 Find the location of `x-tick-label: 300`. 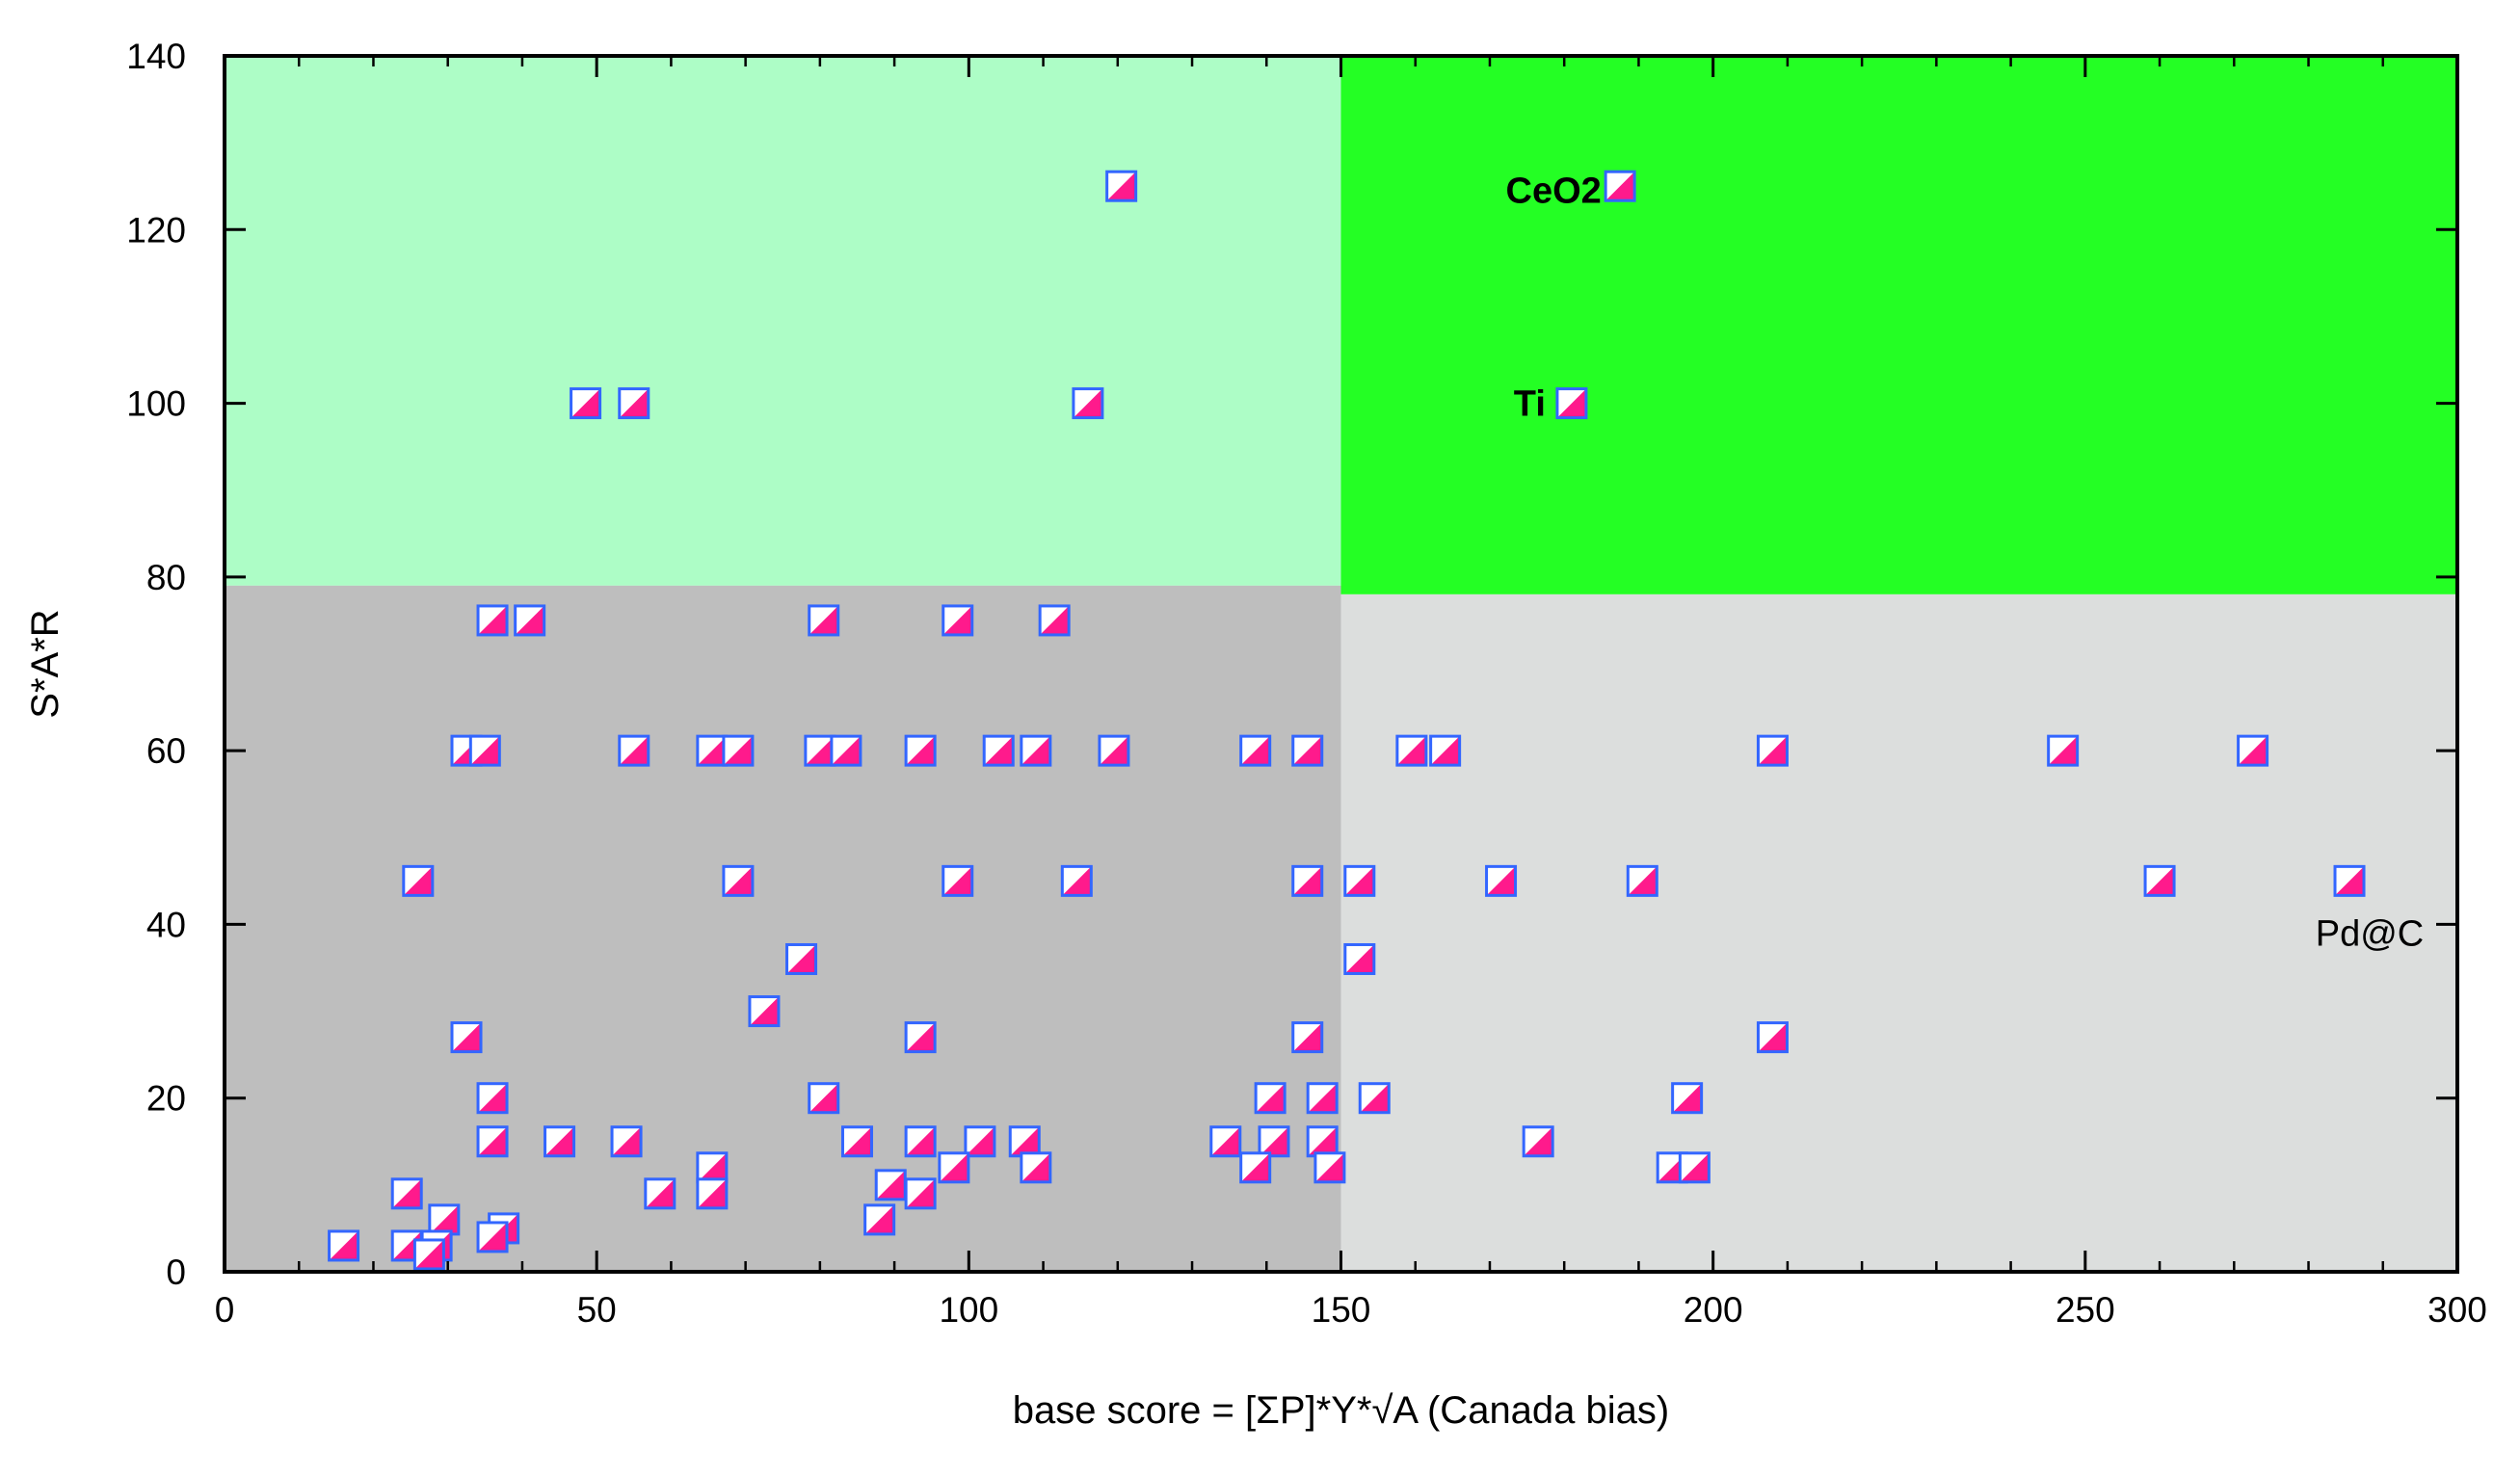

x-tick-label: 300 is located at coordinates (2457, 1310).